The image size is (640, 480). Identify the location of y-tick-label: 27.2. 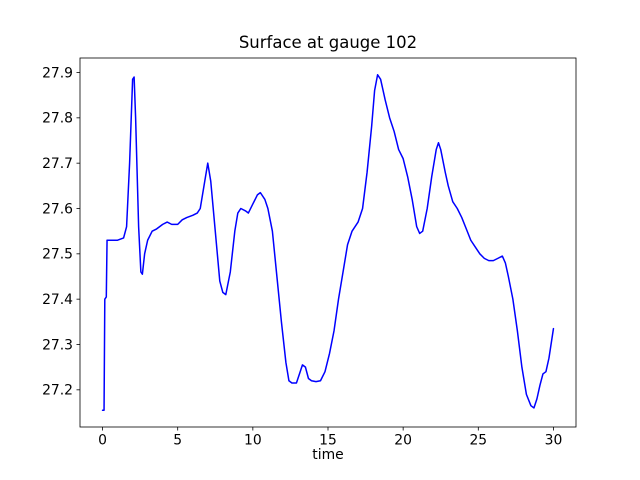
(57, 391).